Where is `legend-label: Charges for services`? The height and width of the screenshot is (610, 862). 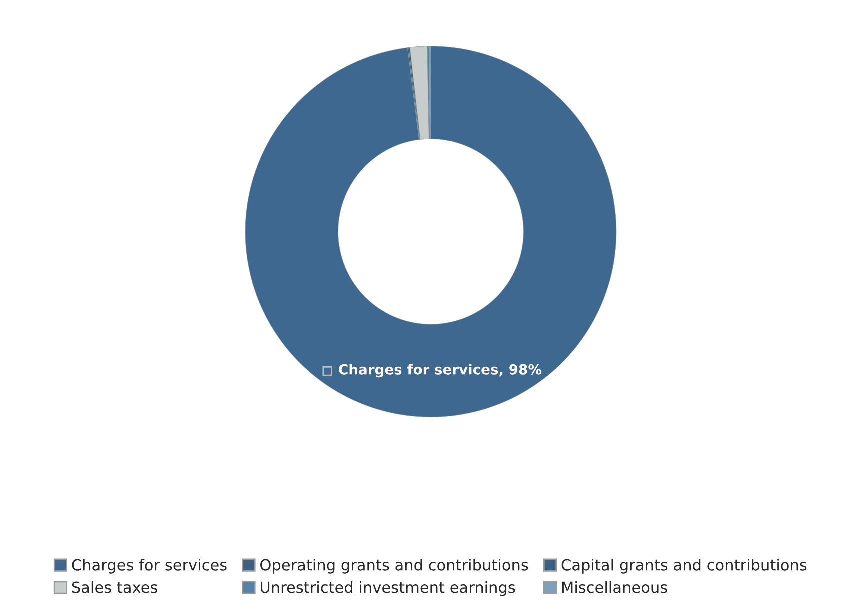 legend-label: Charges for services is located at coordinates (149, 566).